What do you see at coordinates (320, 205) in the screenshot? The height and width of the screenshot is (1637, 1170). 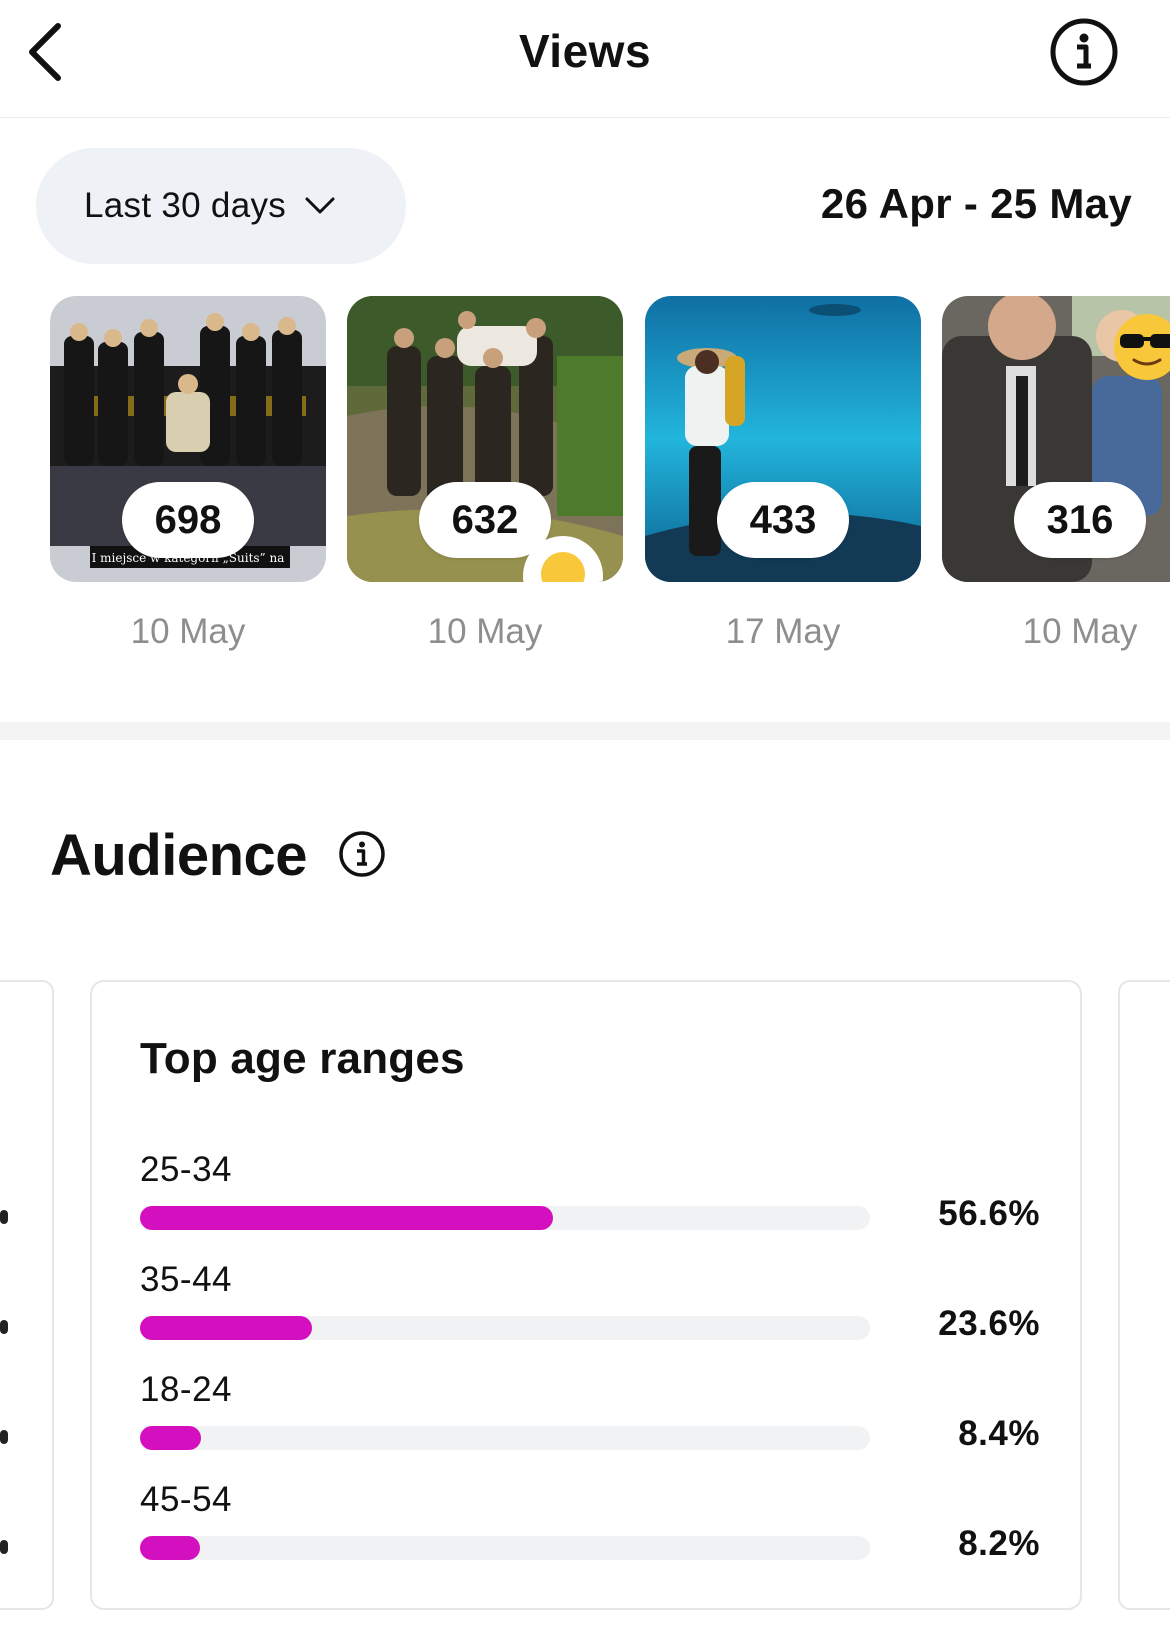 I see `chevron-down-icon` at bounding box center [320, 205].